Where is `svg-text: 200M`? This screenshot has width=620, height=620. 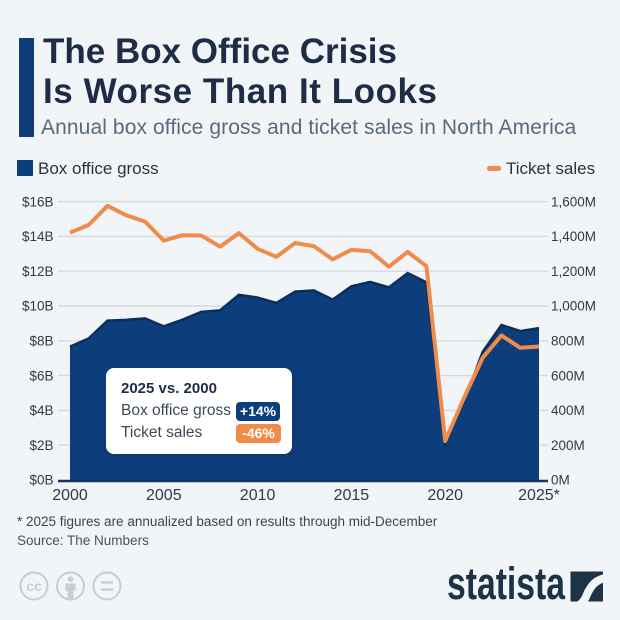 svg-text: 200M is located at coordinates (568, 445).